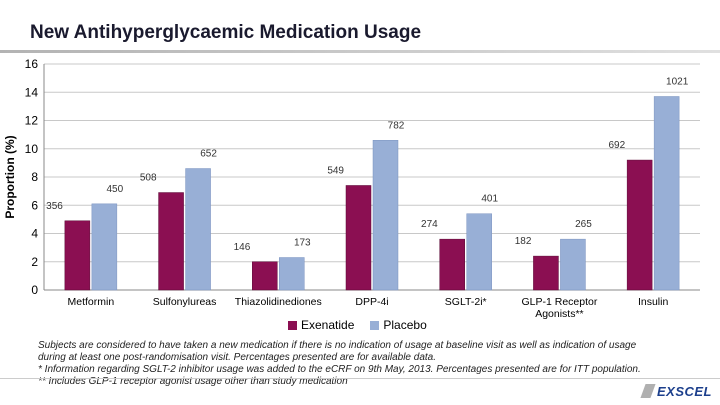 The width and height of the screenshot is (720, 405). I want to click on x-tick-label-1-0: Sulfonylureas, so click(185, 302).